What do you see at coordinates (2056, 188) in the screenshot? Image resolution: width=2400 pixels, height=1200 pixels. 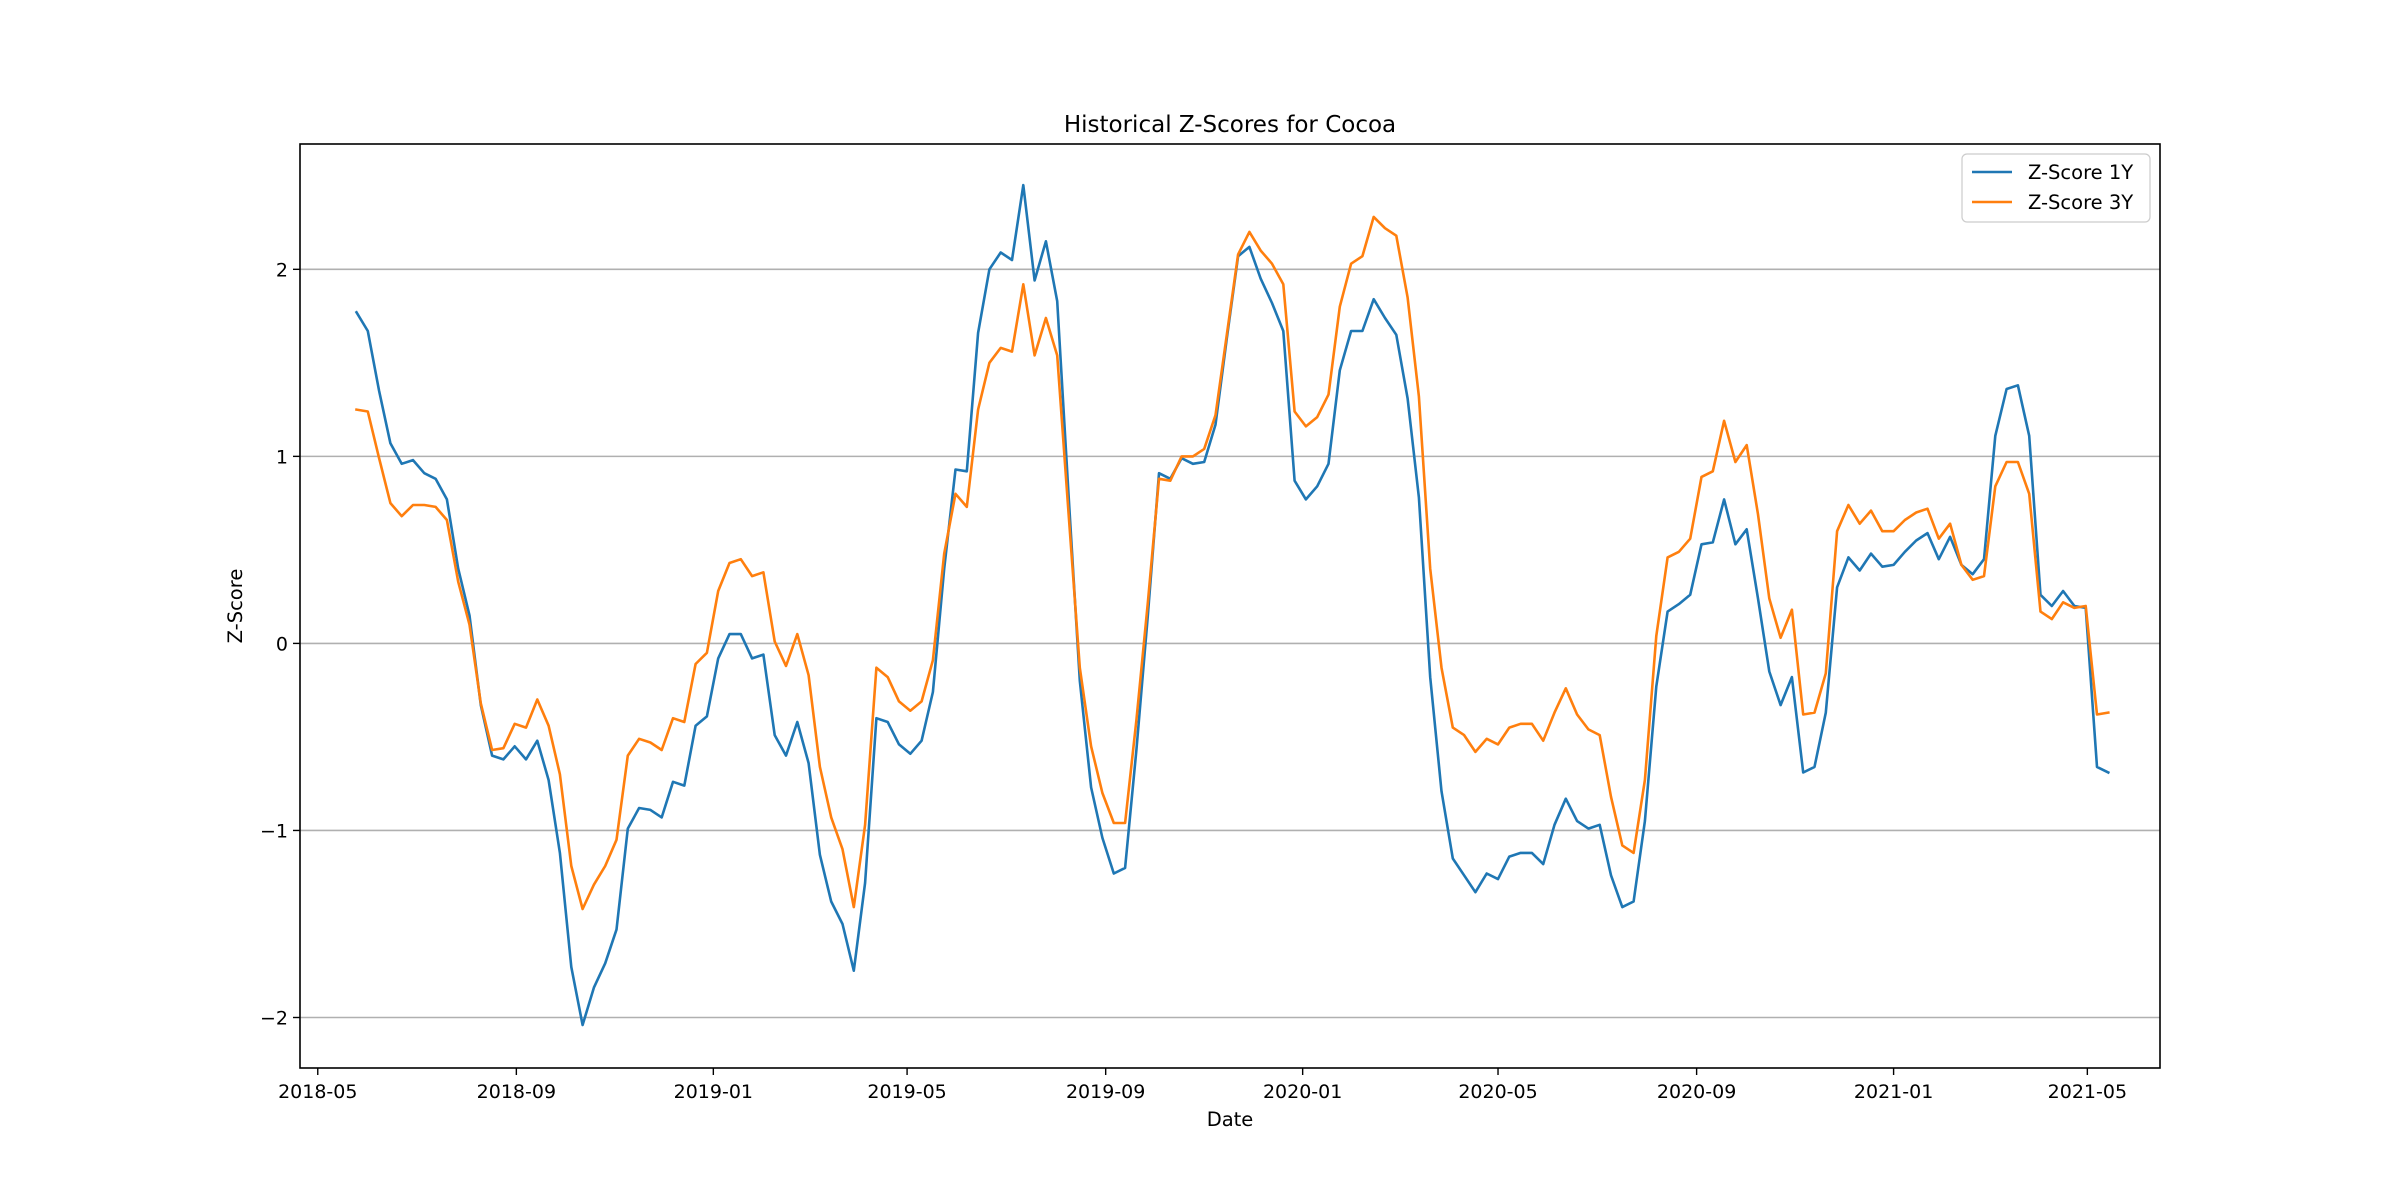 I see `legend: Z-Score 1Y Z-Score 3Y` at bounding box center [2056, 188].